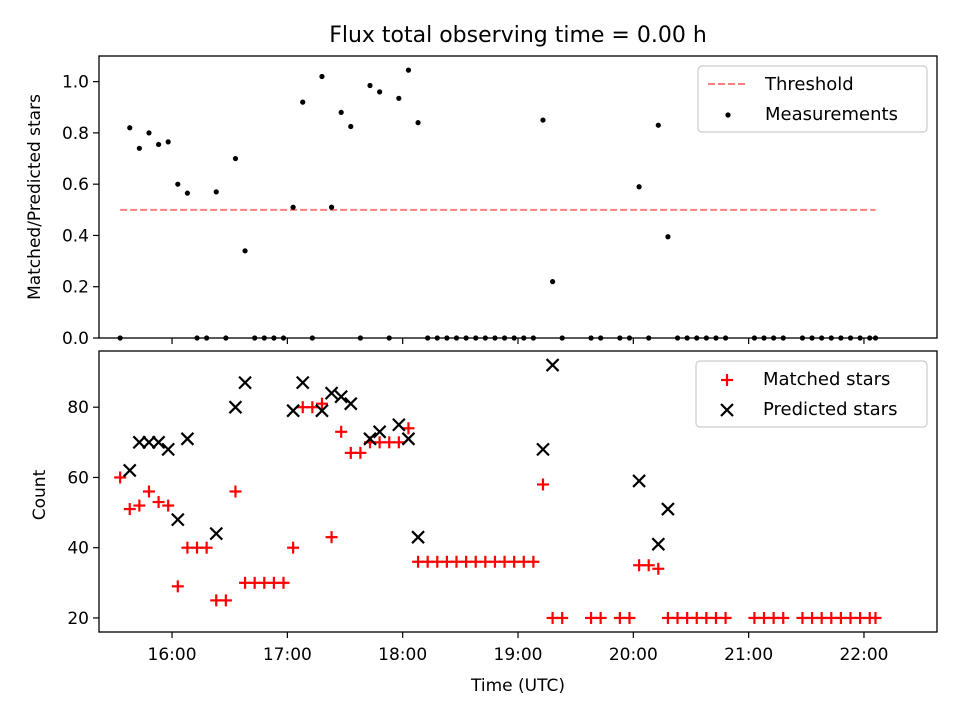 The image size is (960, 720). Describe the element at coordinates (287, 655) in the screenshot. I see `x-tick-label: 17:00` at that location.